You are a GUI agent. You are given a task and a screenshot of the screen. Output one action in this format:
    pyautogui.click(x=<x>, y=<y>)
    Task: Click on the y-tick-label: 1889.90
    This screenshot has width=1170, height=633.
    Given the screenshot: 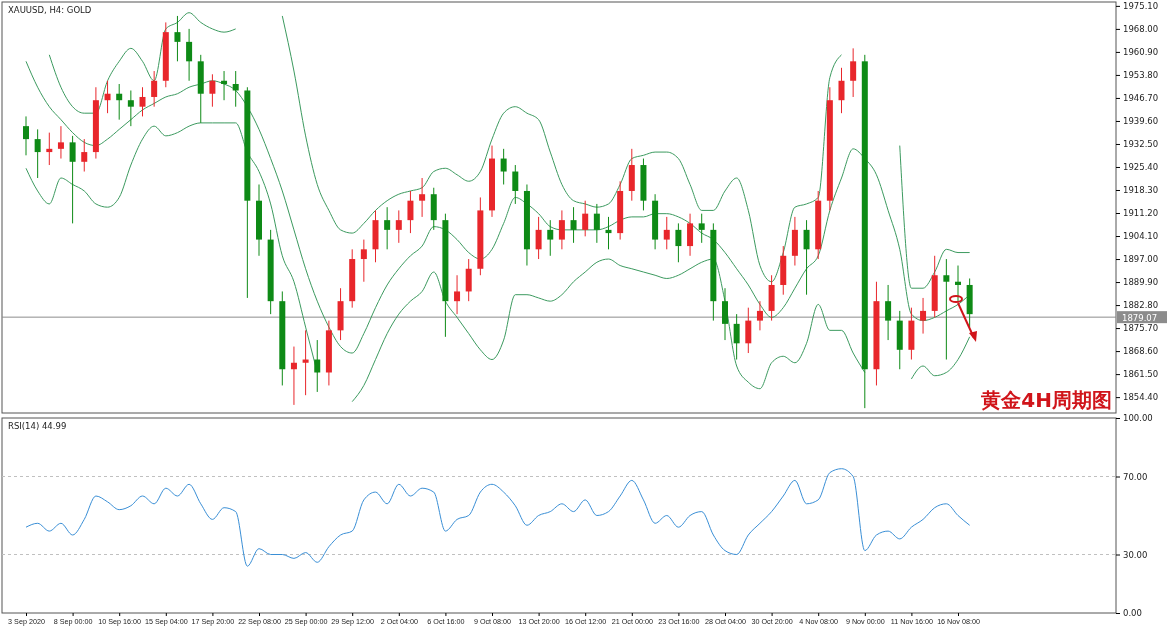 What is the action you would take?
    pyautogui.click(x=1141, y=282)
    